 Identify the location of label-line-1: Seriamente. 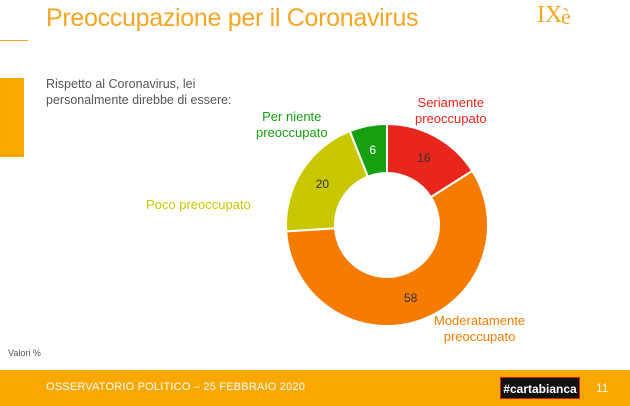
(451, 102).